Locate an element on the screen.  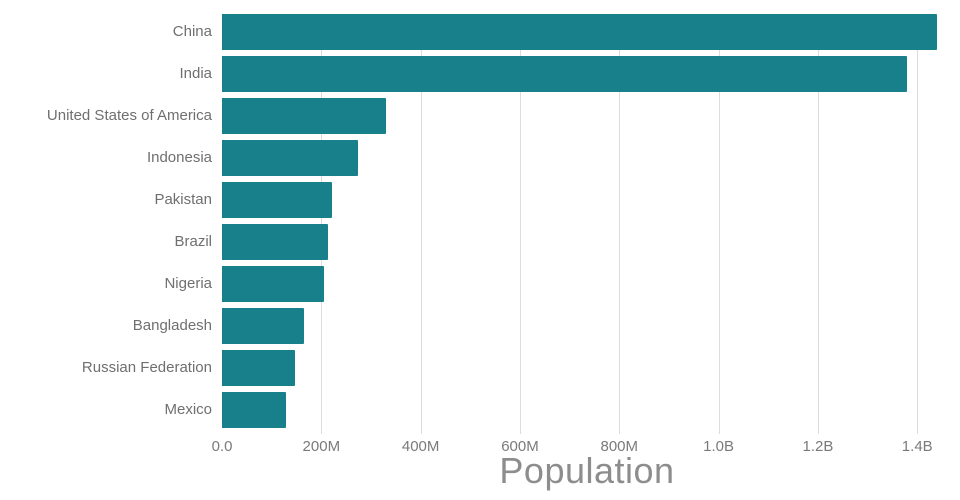
x-tick-label: 200M is located at coordinates (321, 446).